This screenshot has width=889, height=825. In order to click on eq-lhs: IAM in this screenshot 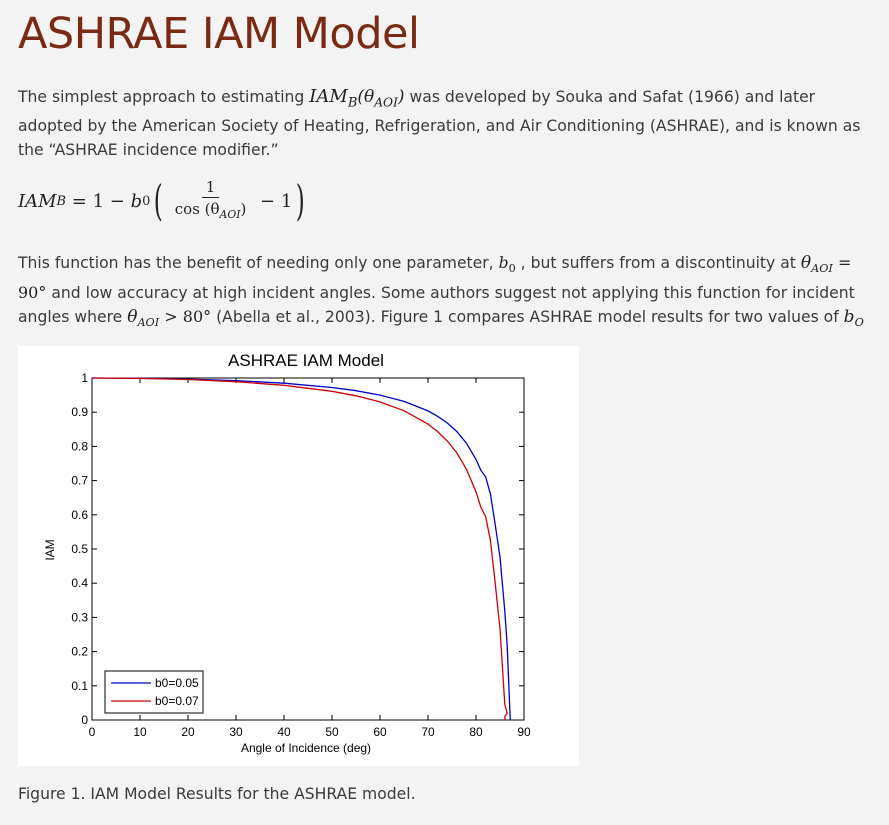, I will do `click(37, 201)`.